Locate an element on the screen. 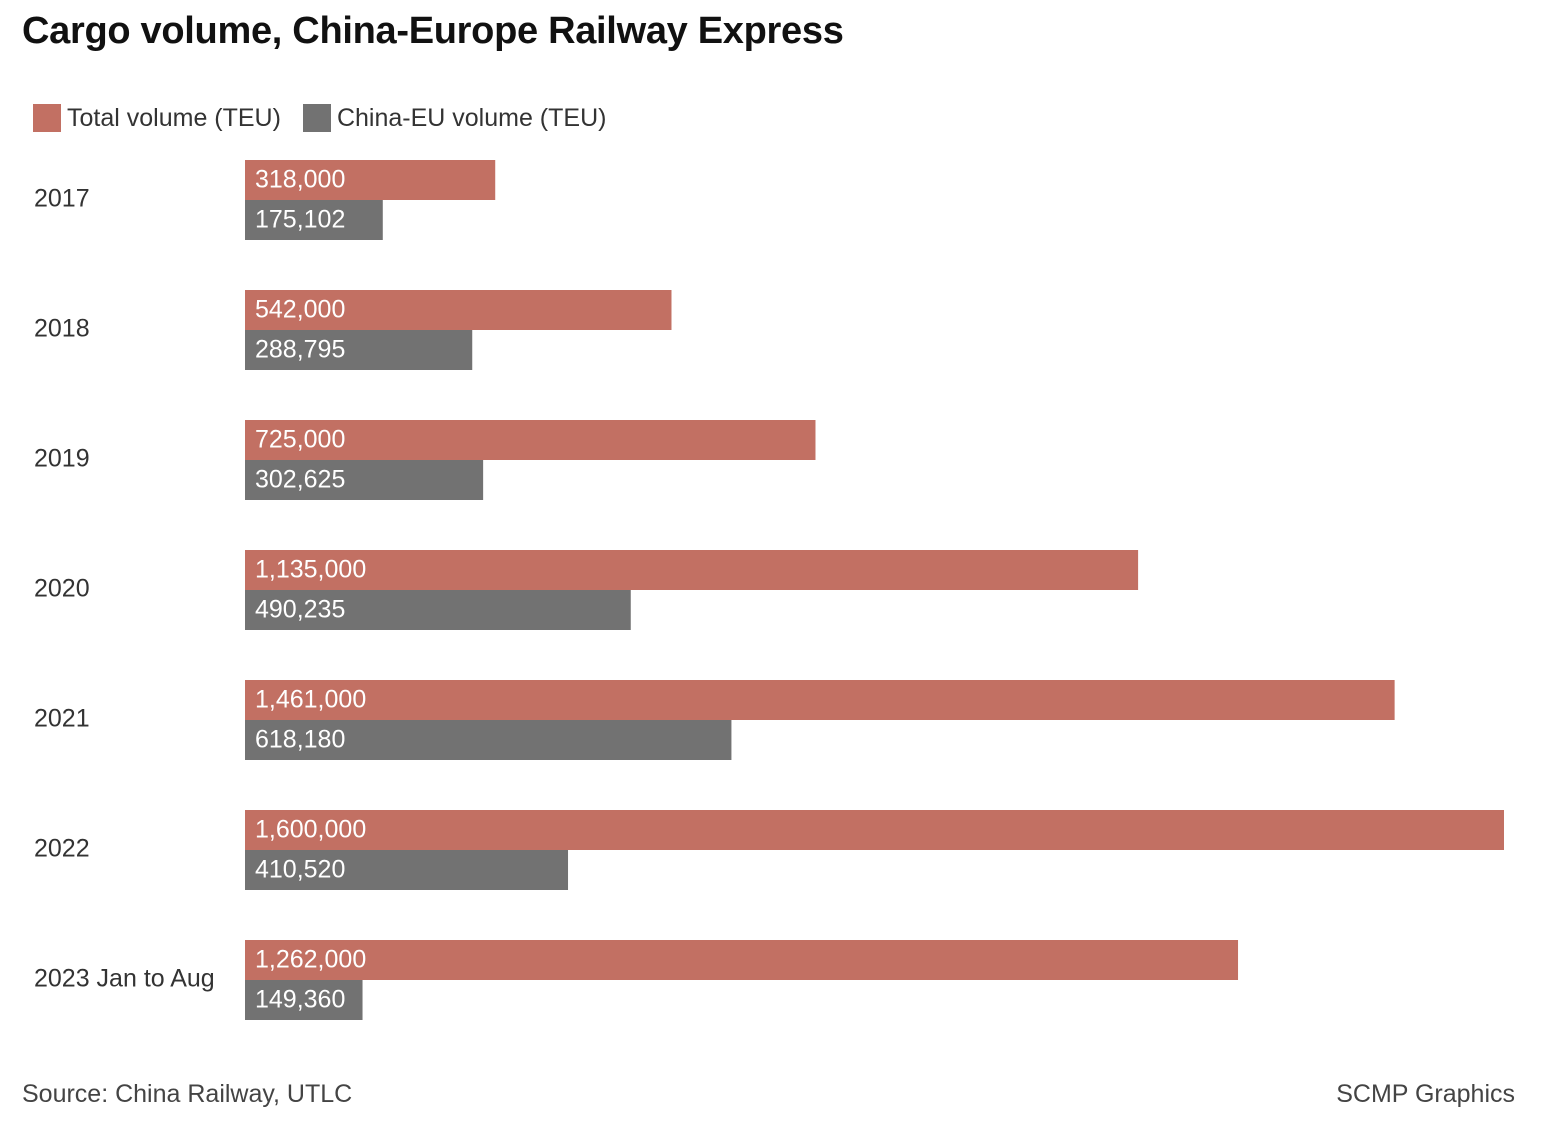 This screenshot has height=1137, width=1541. data-label-china-eu-2019: 302,625 is located at coordinates (300, 480).